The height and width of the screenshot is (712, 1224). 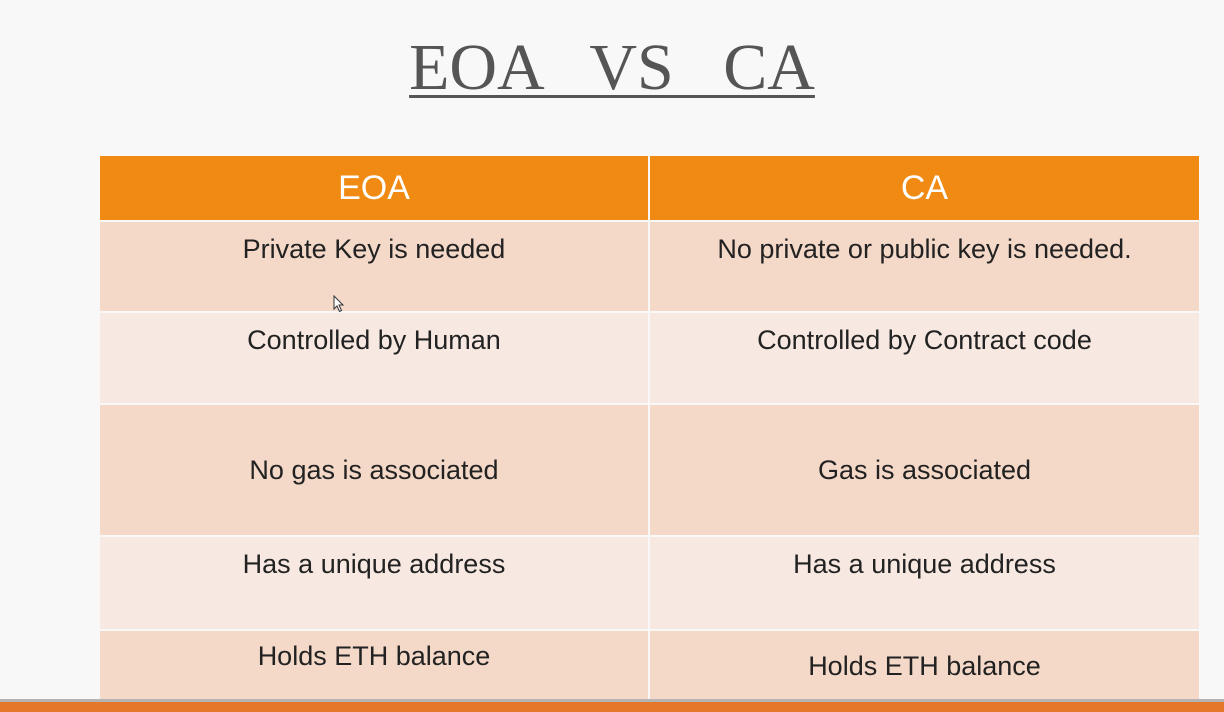 I want to click on table-row: Holds ETH balance Holds ETH balance, so click(x=649, y=664).